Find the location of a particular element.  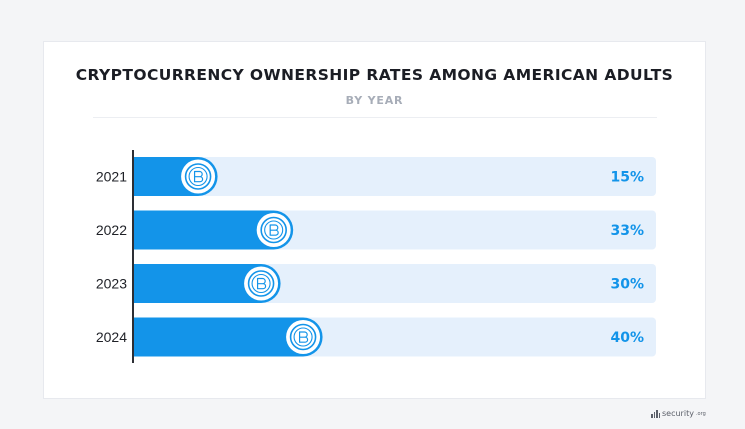

bar-track is located at coordinates (394, 176).